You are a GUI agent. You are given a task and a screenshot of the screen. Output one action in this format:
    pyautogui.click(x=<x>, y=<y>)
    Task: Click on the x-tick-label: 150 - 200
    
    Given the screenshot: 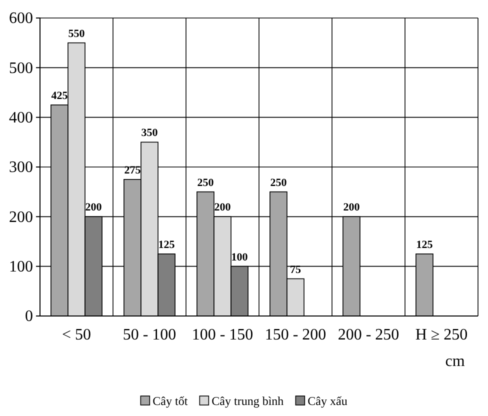 What is the action you would take?
    pyautogui.click(x=295, y=335)
    